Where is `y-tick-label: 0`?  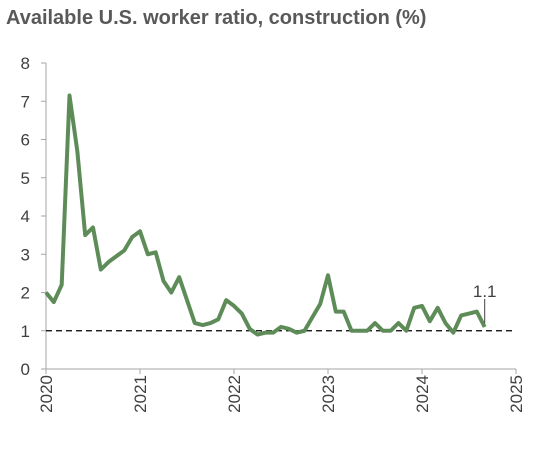
y-tick-label: 0 is located at coordinates (25, 369).